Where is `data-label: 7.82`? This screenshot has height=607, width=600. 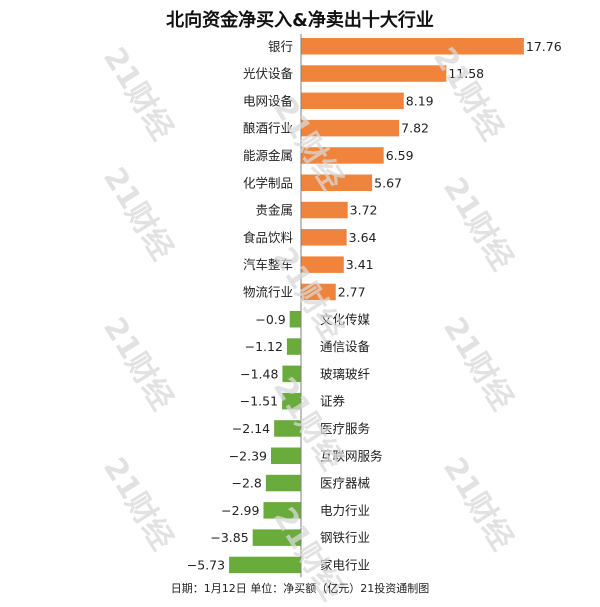
data-label: 7.82 is located at coordinates (415, 128).